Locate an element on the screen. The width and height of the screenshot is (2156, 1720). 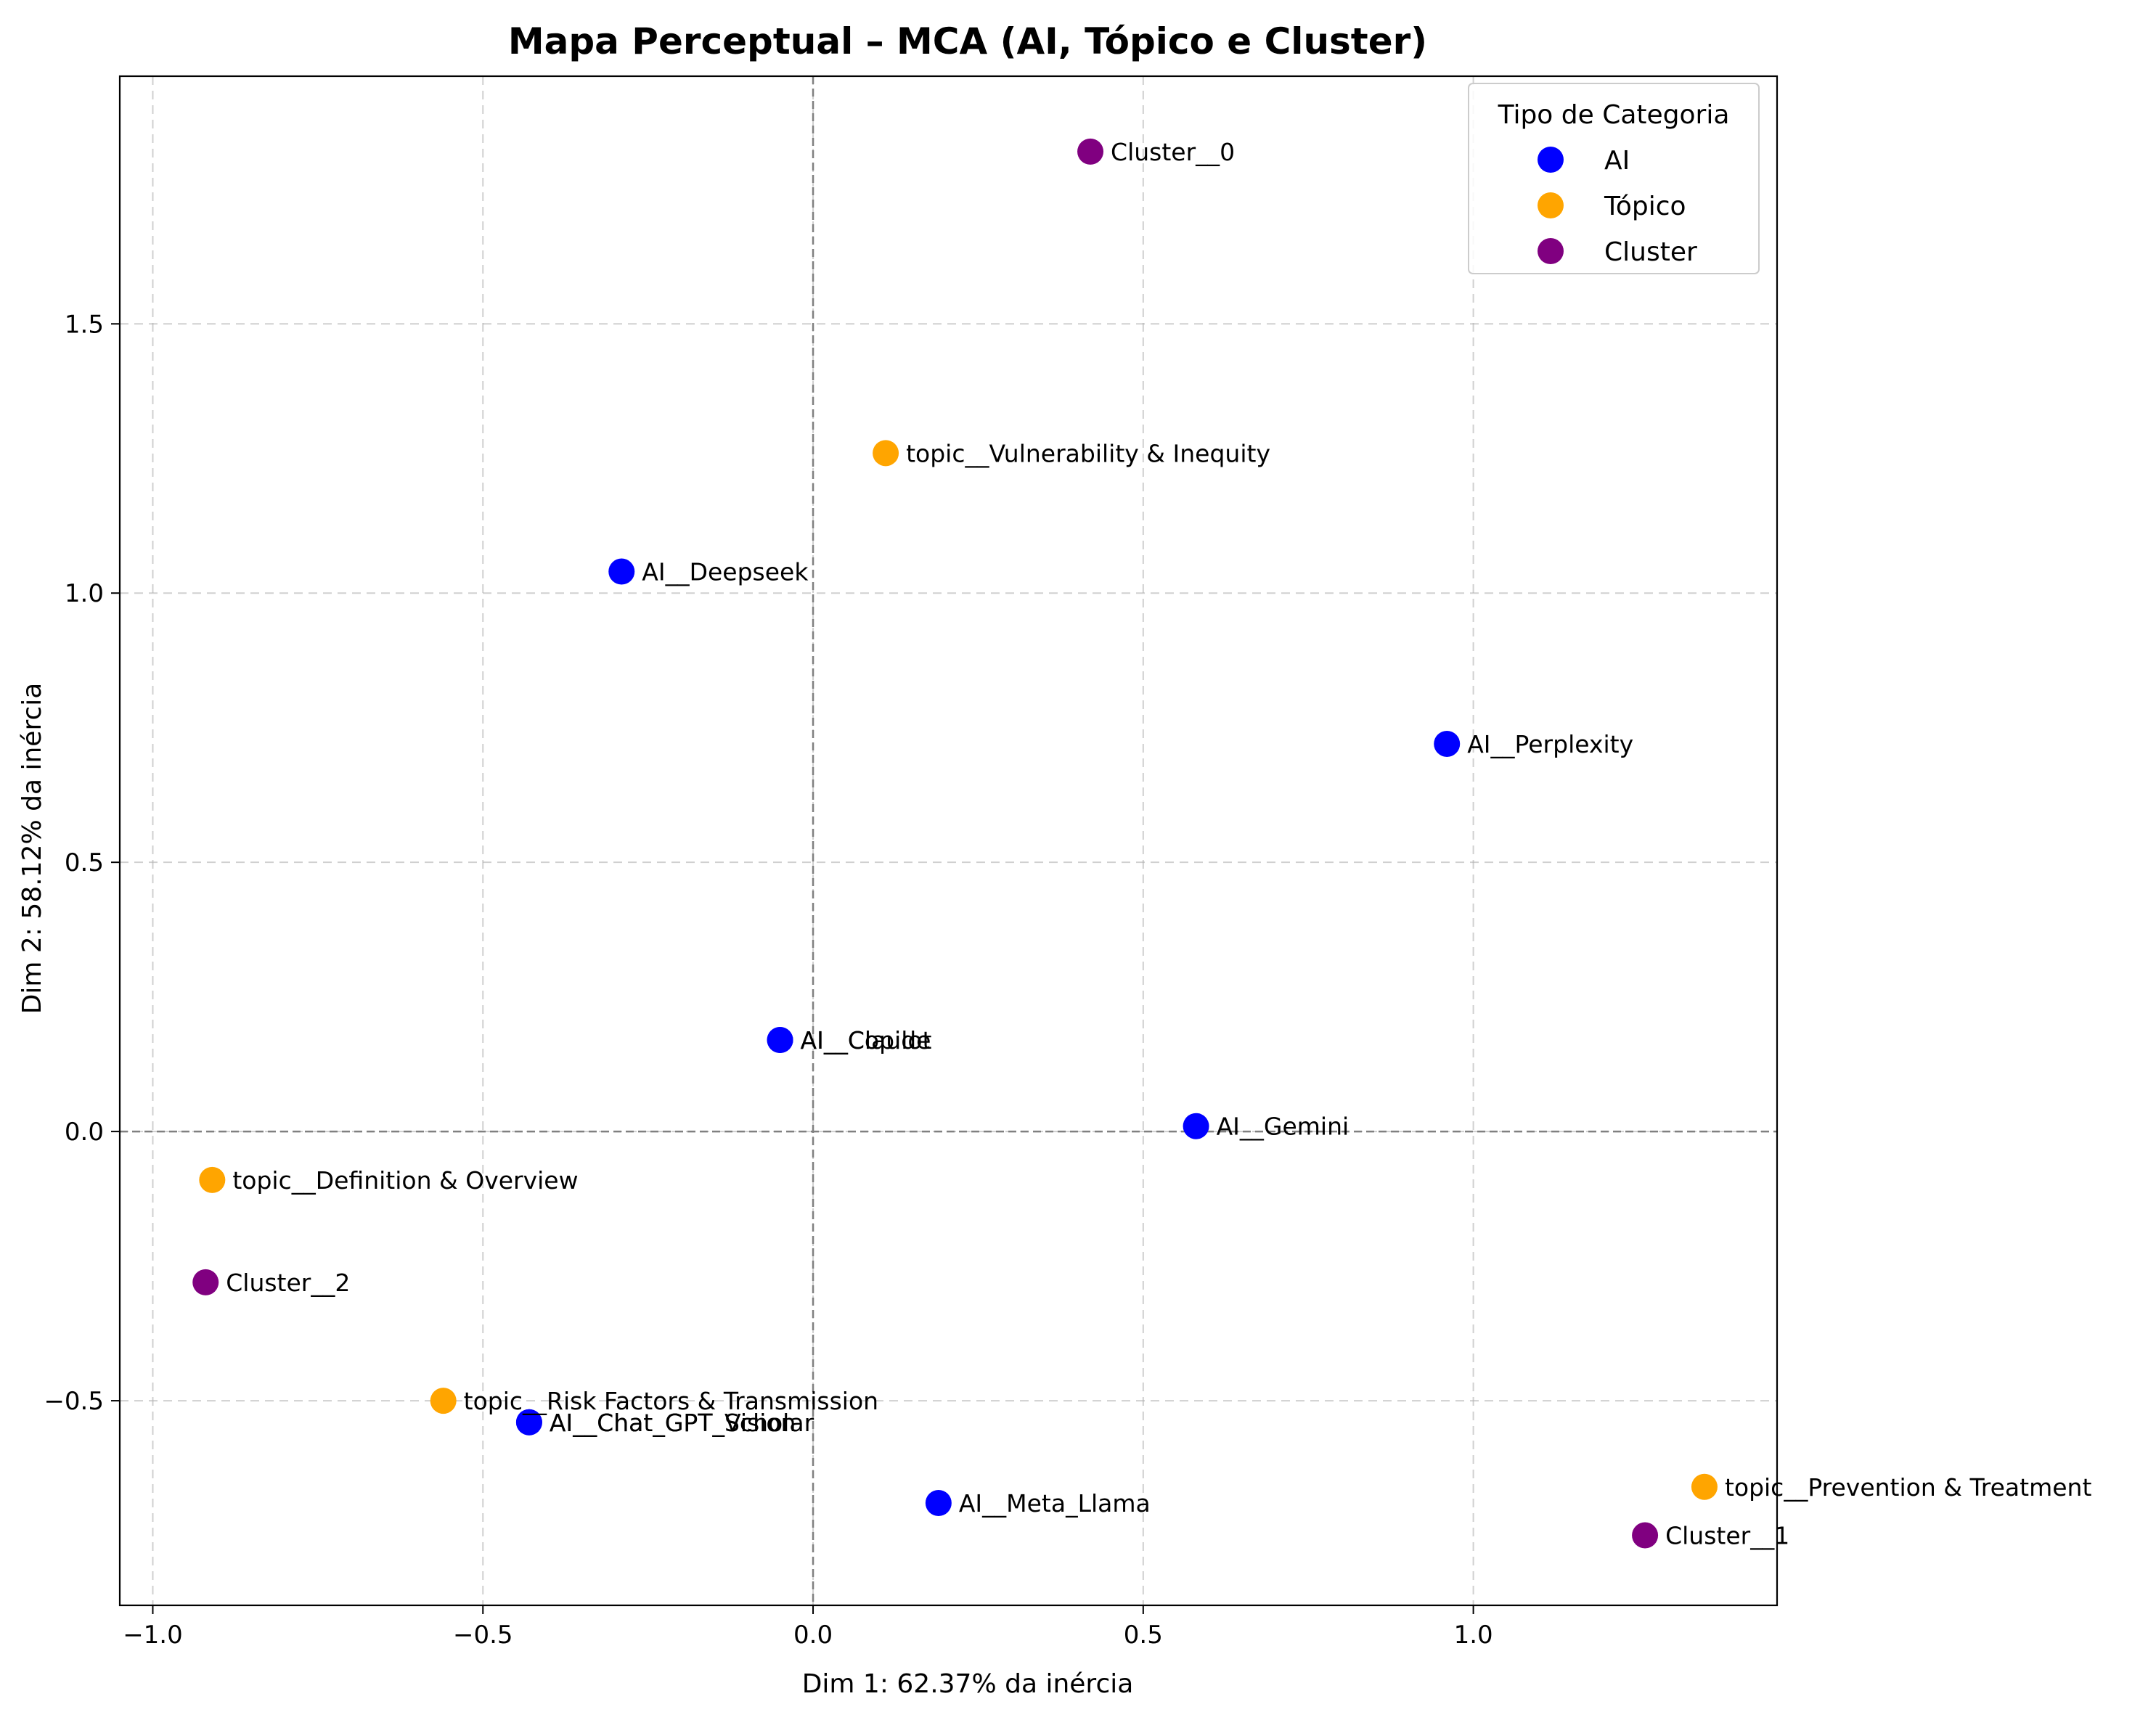
point-label: AI__Perplexity is located at coordinates (1550, 744).